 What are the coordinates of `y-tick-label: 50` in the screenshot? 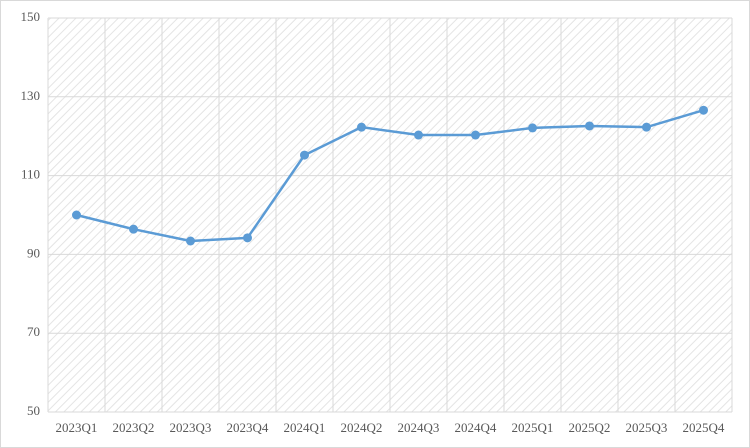 It's located at (33, 410).